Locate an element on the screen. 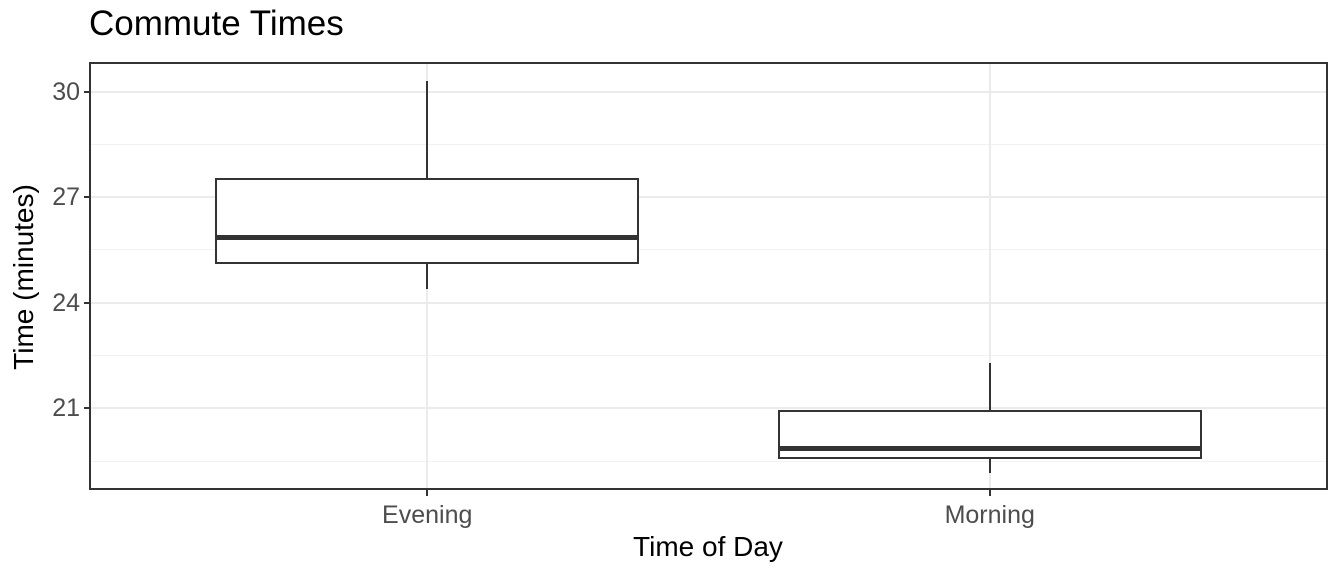 The image size is (1344, 576). gridline-major-v is located at coordinates (989, 276).